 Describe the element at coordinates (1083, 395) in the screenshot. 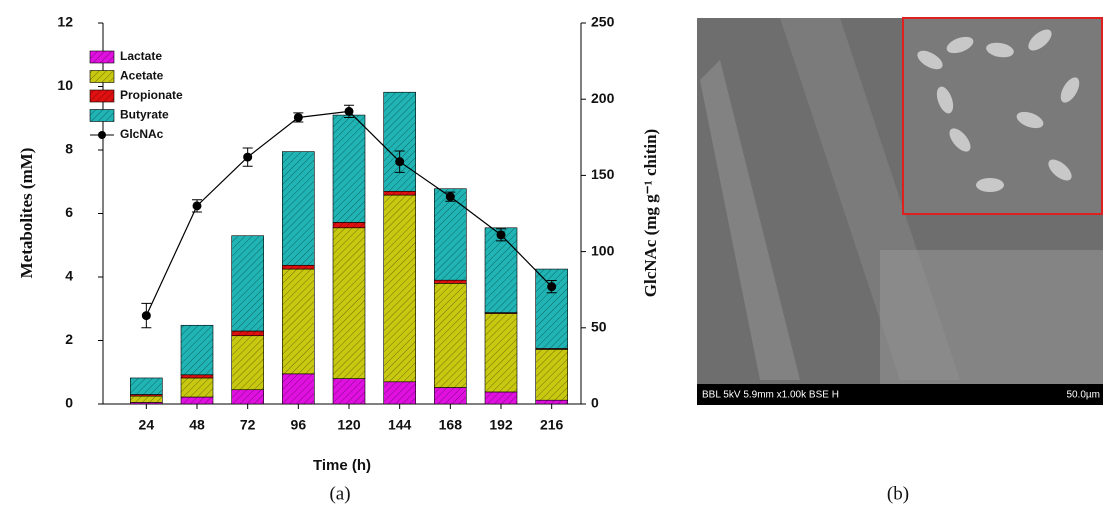

I see `scale-bar-label: 50.0µm` at that location.